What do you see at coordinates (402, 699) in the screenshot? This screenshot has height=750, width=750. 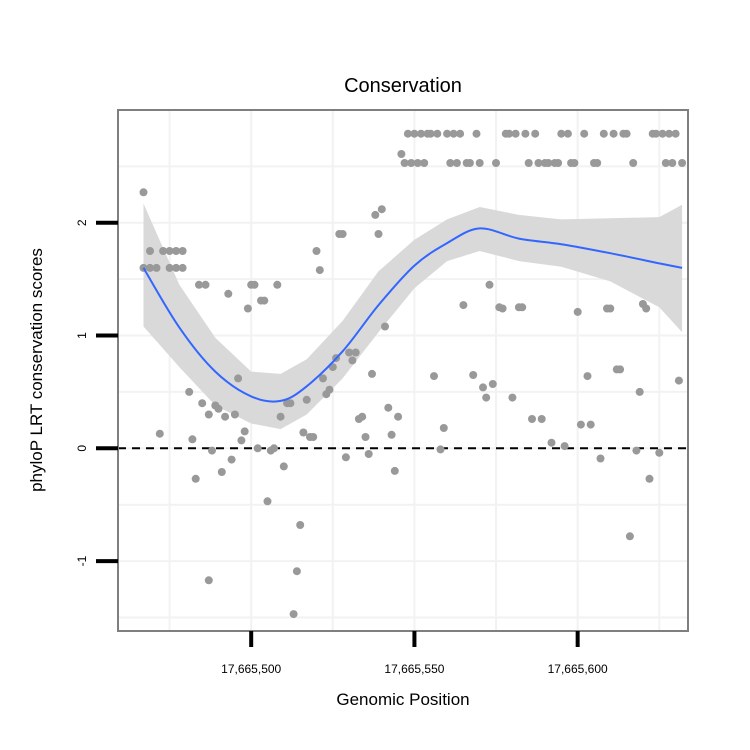 I see `x-axis-label: Genomic Position` at bounding box center [402, 699].